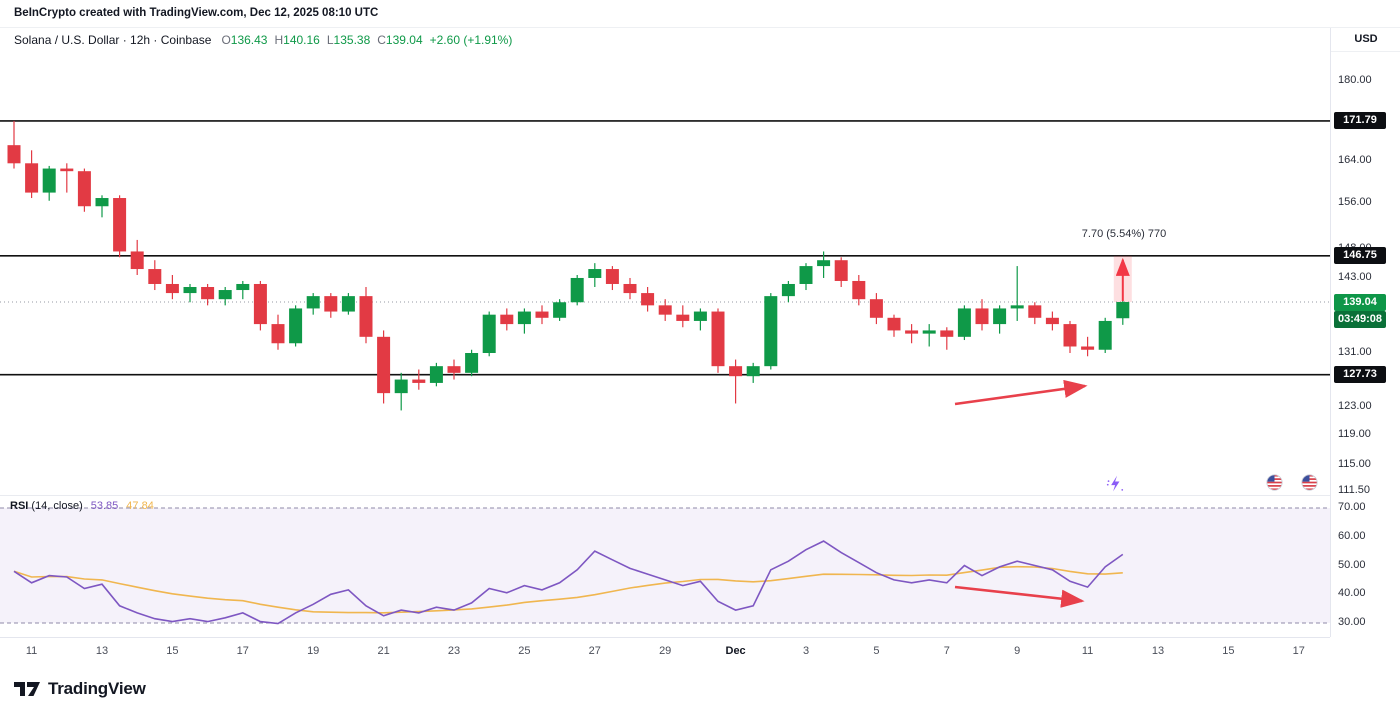 The width and height of the screenshot is (1400, 716). Describe the element at coordinates (102, 651) in the screenshot. I see `time-tick: 13` at that location.